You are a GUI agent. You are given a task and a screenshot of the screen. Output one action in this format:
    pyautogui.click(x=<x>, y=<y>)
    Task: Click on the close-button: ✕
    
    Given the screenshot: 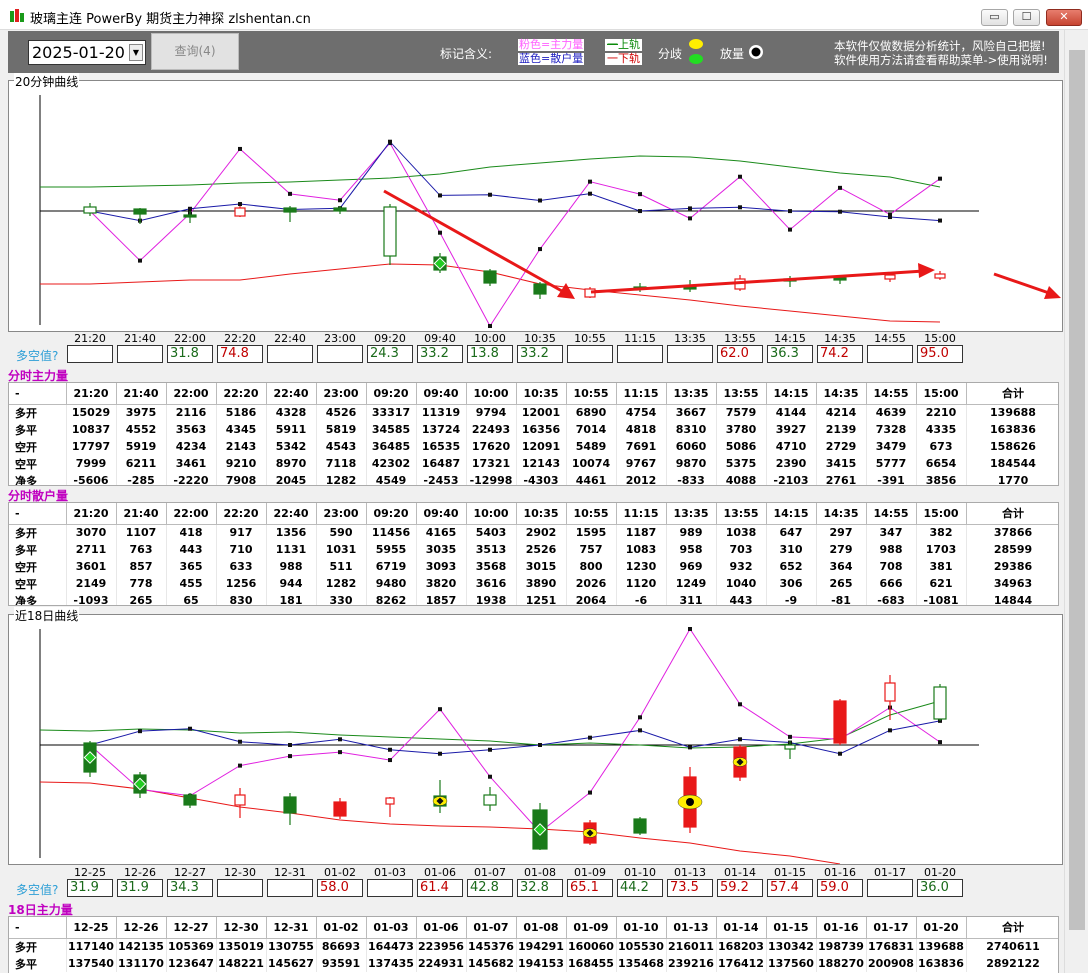 What is the action you would take?
    pyautogui.click(x=1064, y=17)
    